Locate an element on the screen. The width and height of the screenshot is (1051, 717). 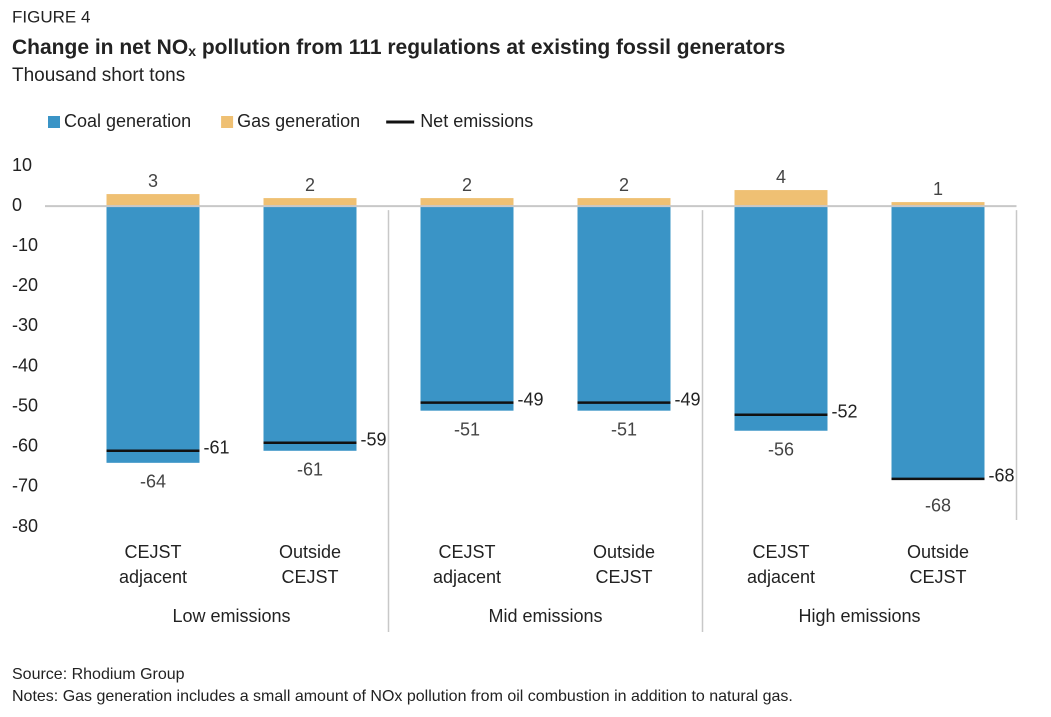
subtitle: Thousand short tons is located at coordinates (98, 75).